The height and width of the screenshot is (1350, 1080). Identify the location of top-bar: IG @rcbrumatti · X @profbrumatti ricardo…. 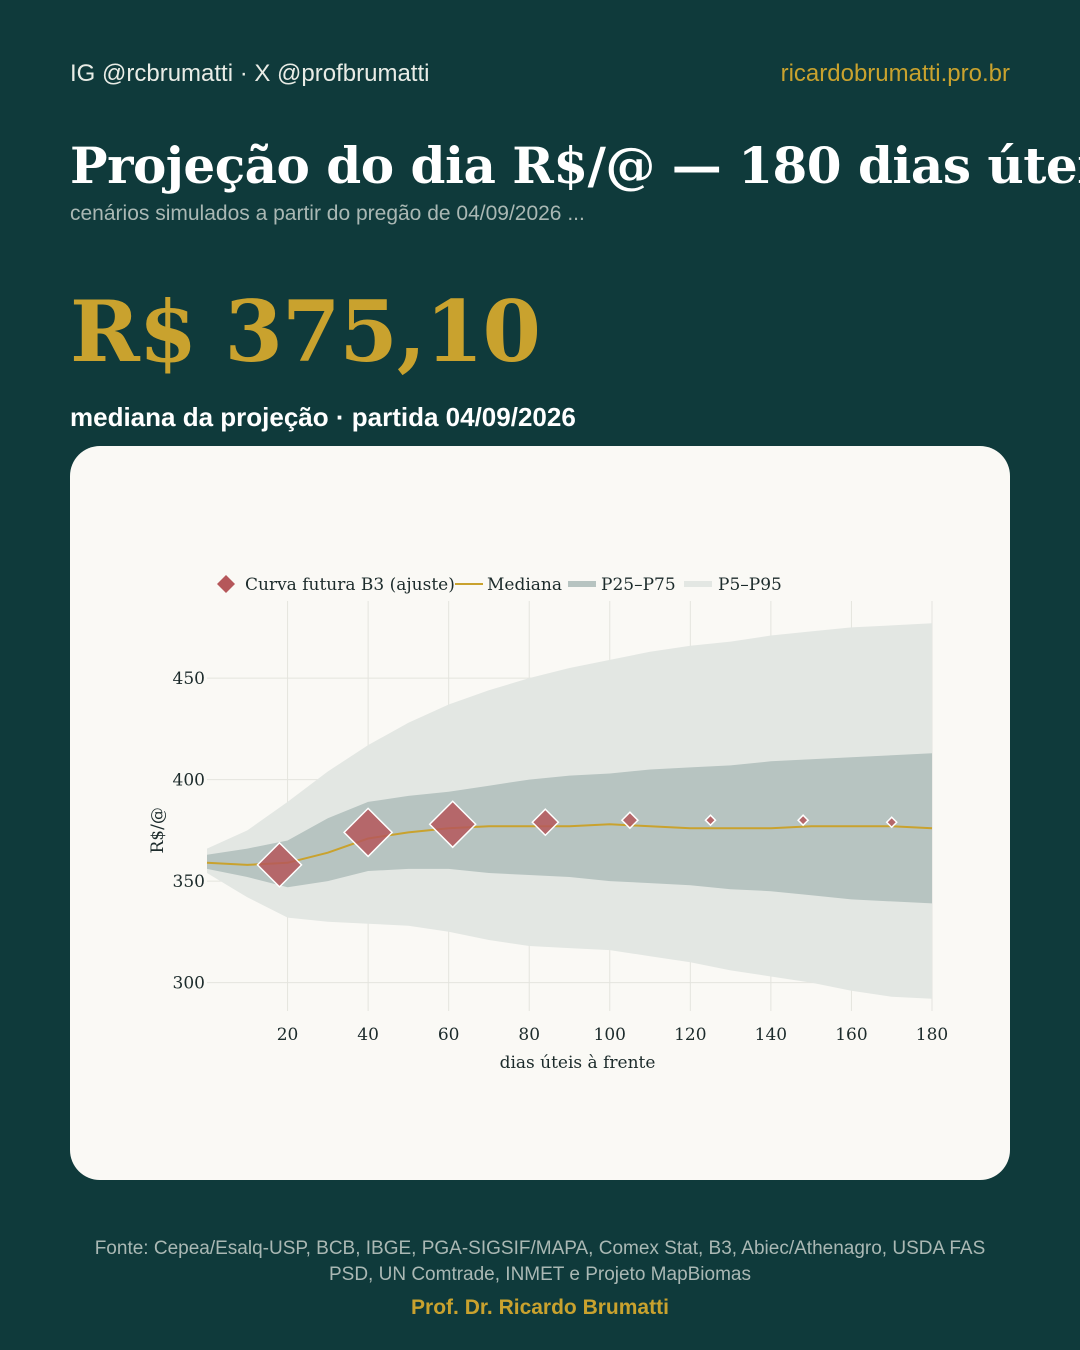
(540, 78).